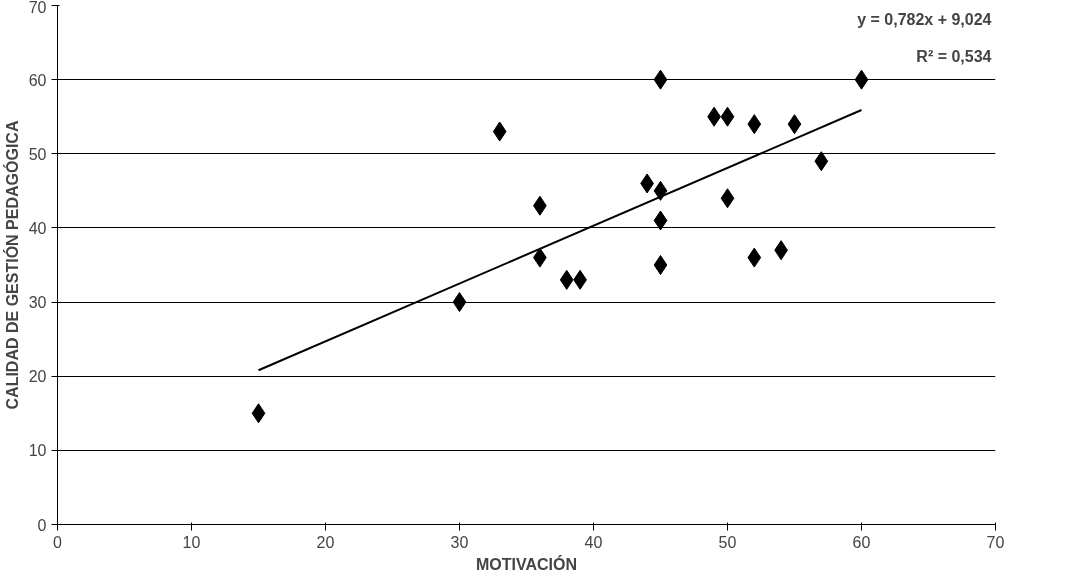  I want to click on y-tick-label: 60, so click(37, 80).